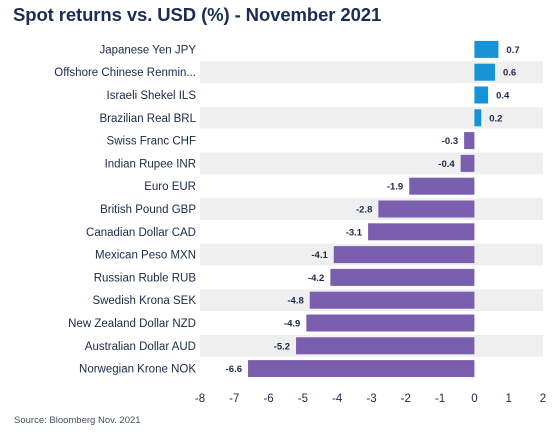 The width and height of the screenshot is (558, 435). What do you see at coordinates (292, 324) in the screenshot?
I see `data-label: -4.9` at bounding box center [292, 324].